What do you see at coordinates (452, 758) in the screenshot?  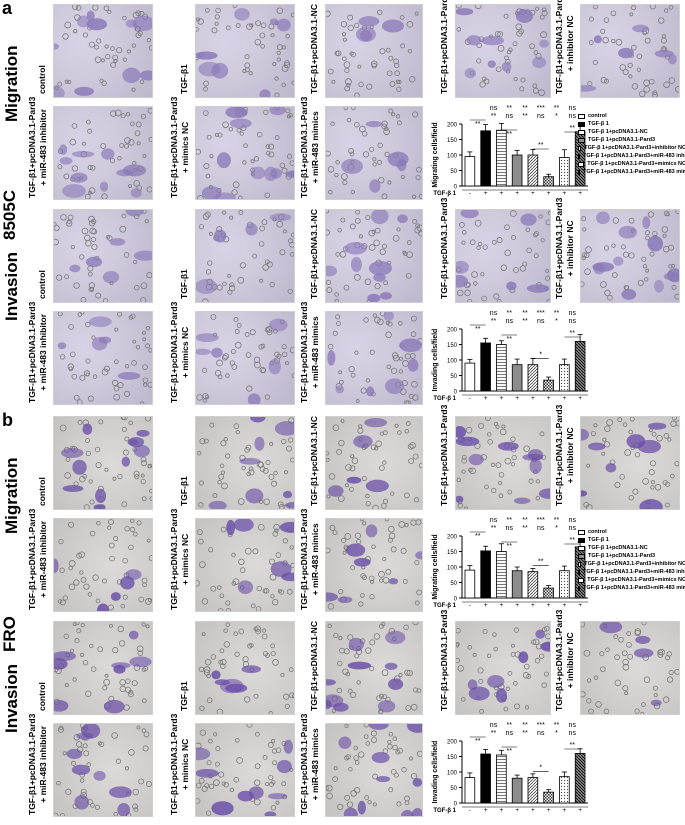 I see `y-tick-label: 150` at bounding box center [452, 758].